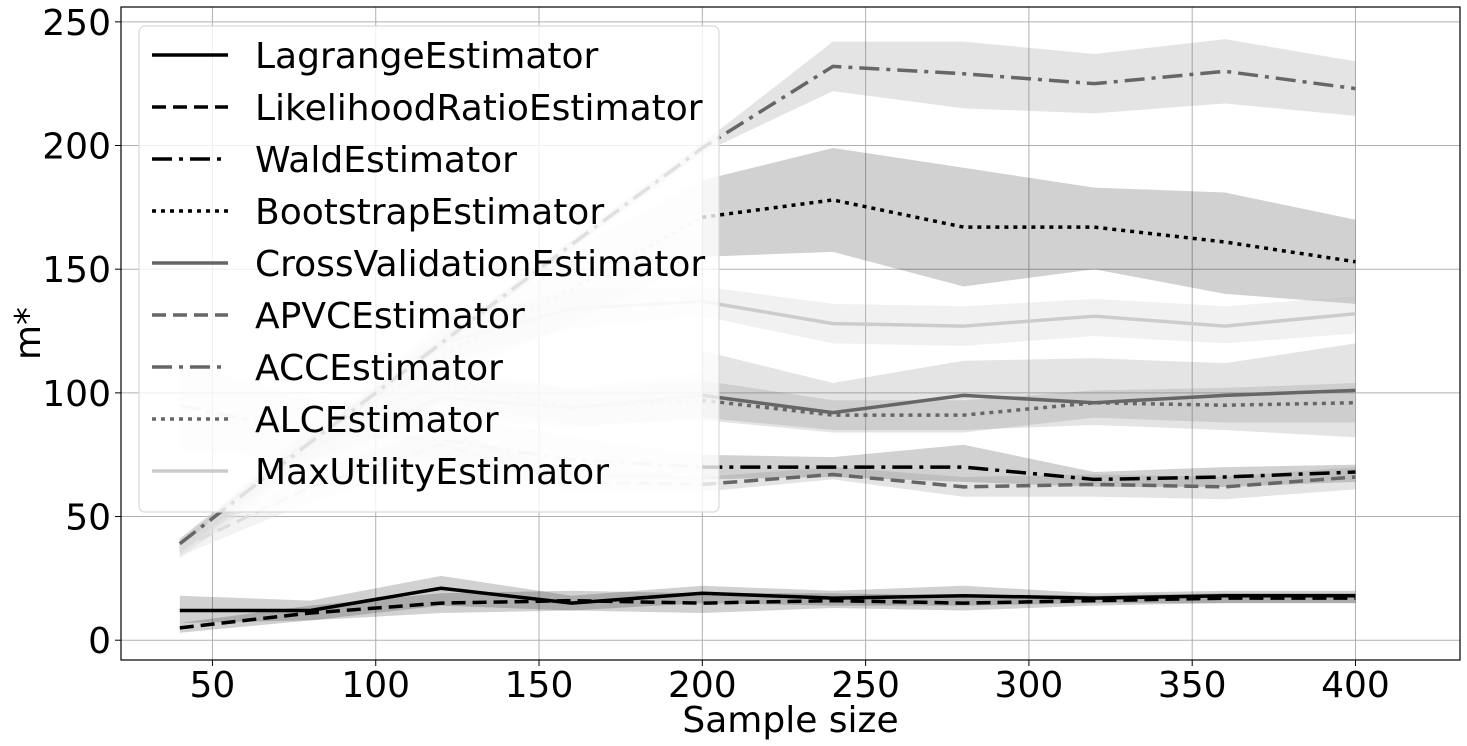 This screenshot has width=1467, height=746. I want to click on legend-label-bootstrap-estimator: BootstrapEstimator, so click(429, 212).